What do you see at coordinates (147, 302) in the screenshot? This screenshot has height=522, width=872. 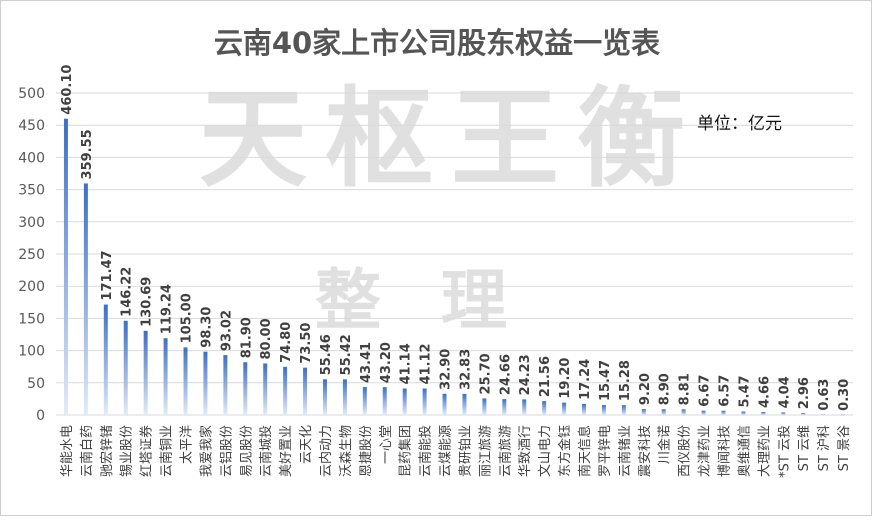 I see `value-label: 130.69` at bounding box center [147, 302].